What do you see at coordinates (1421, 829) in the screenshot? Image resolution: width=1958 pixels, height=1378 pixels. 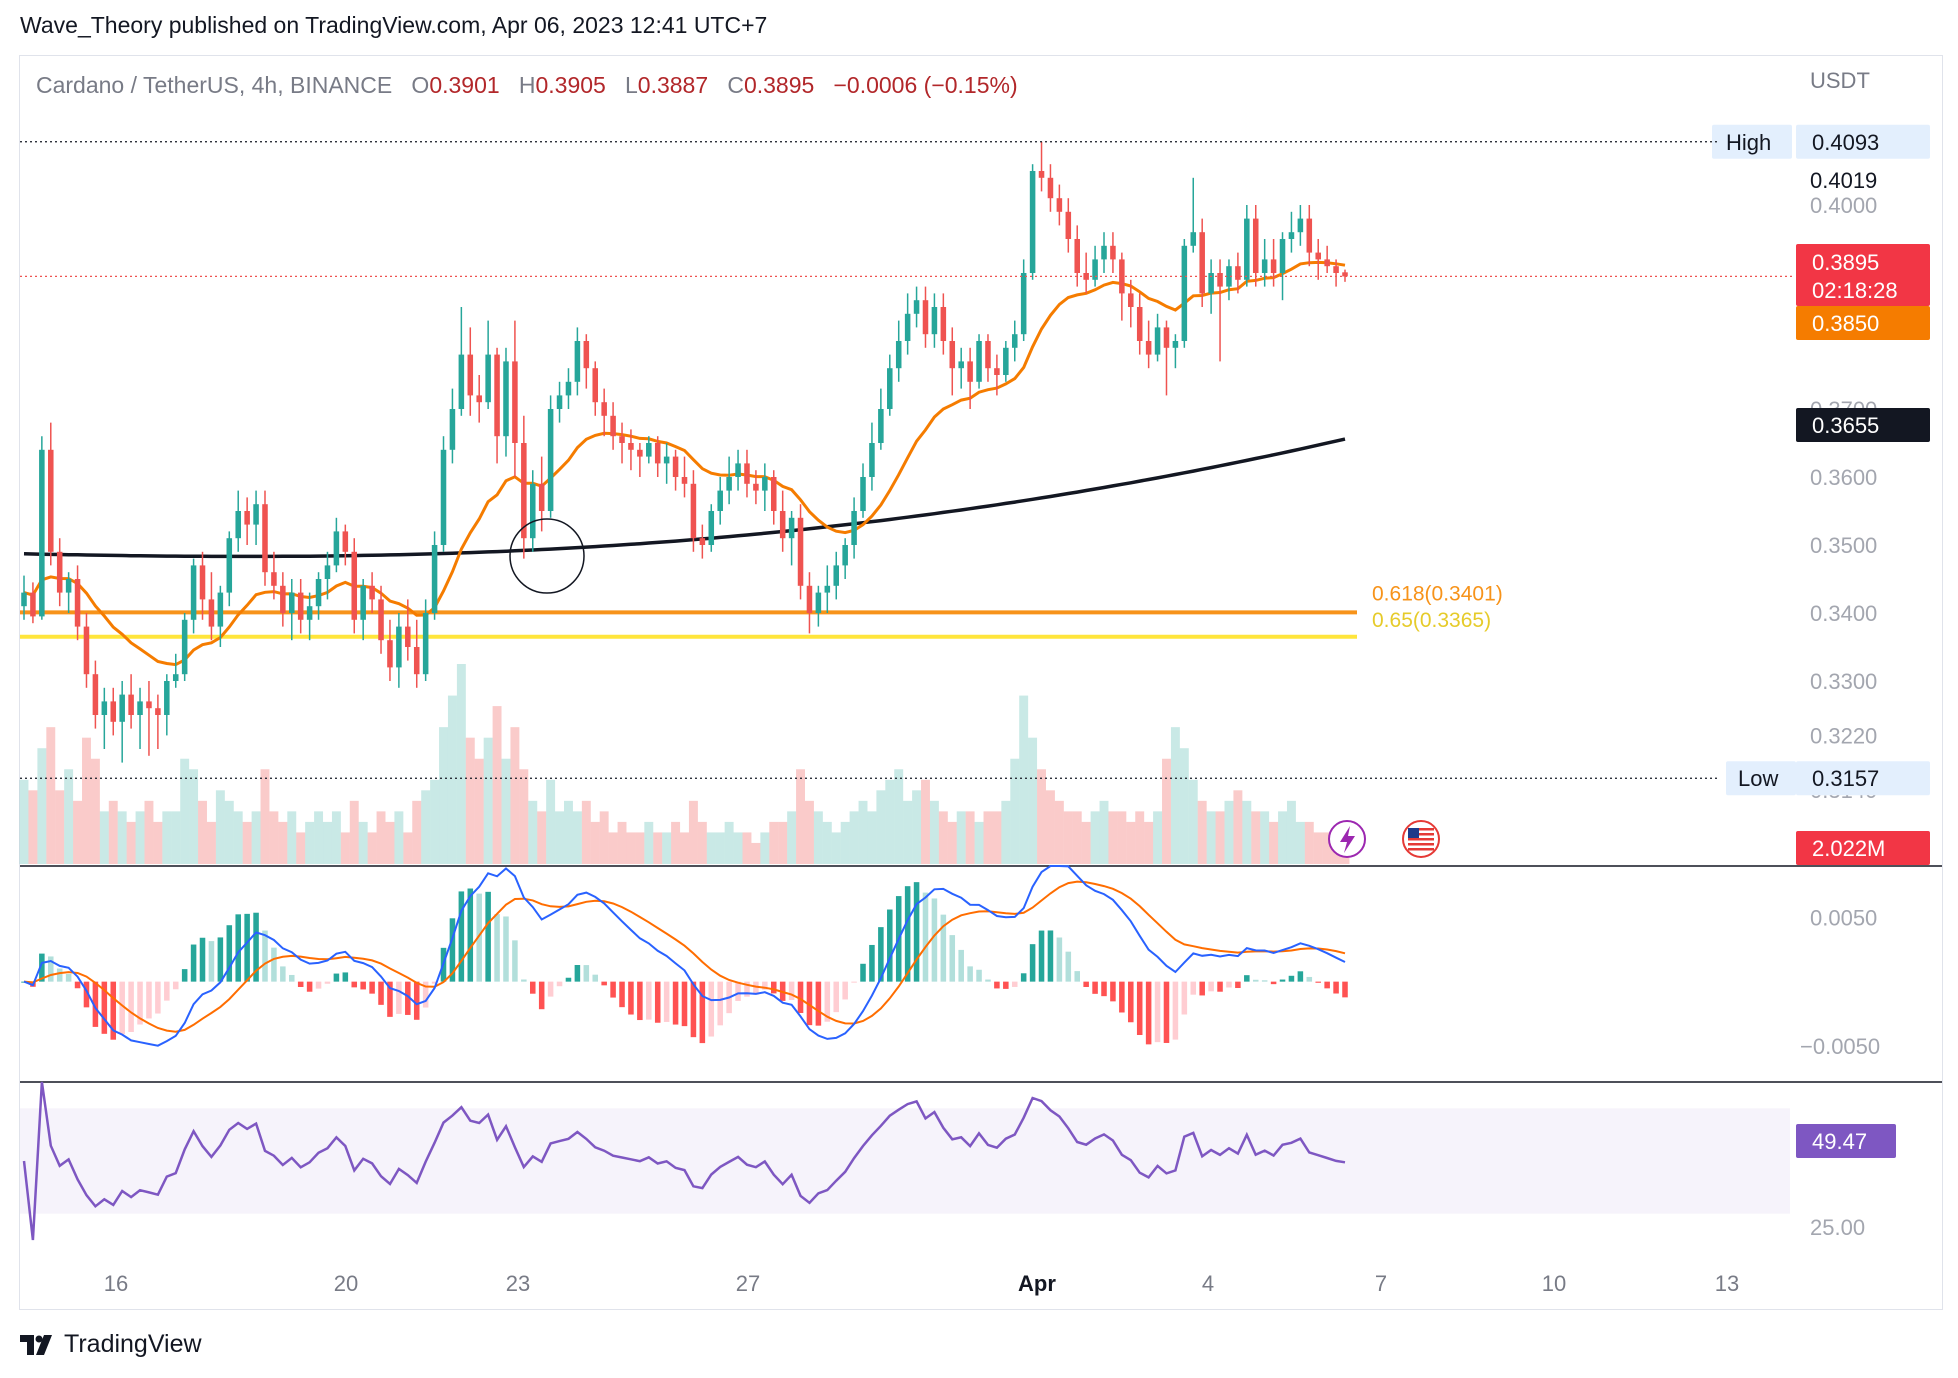 I see `us-flag-stripe` at bounding box center [1421, 829].